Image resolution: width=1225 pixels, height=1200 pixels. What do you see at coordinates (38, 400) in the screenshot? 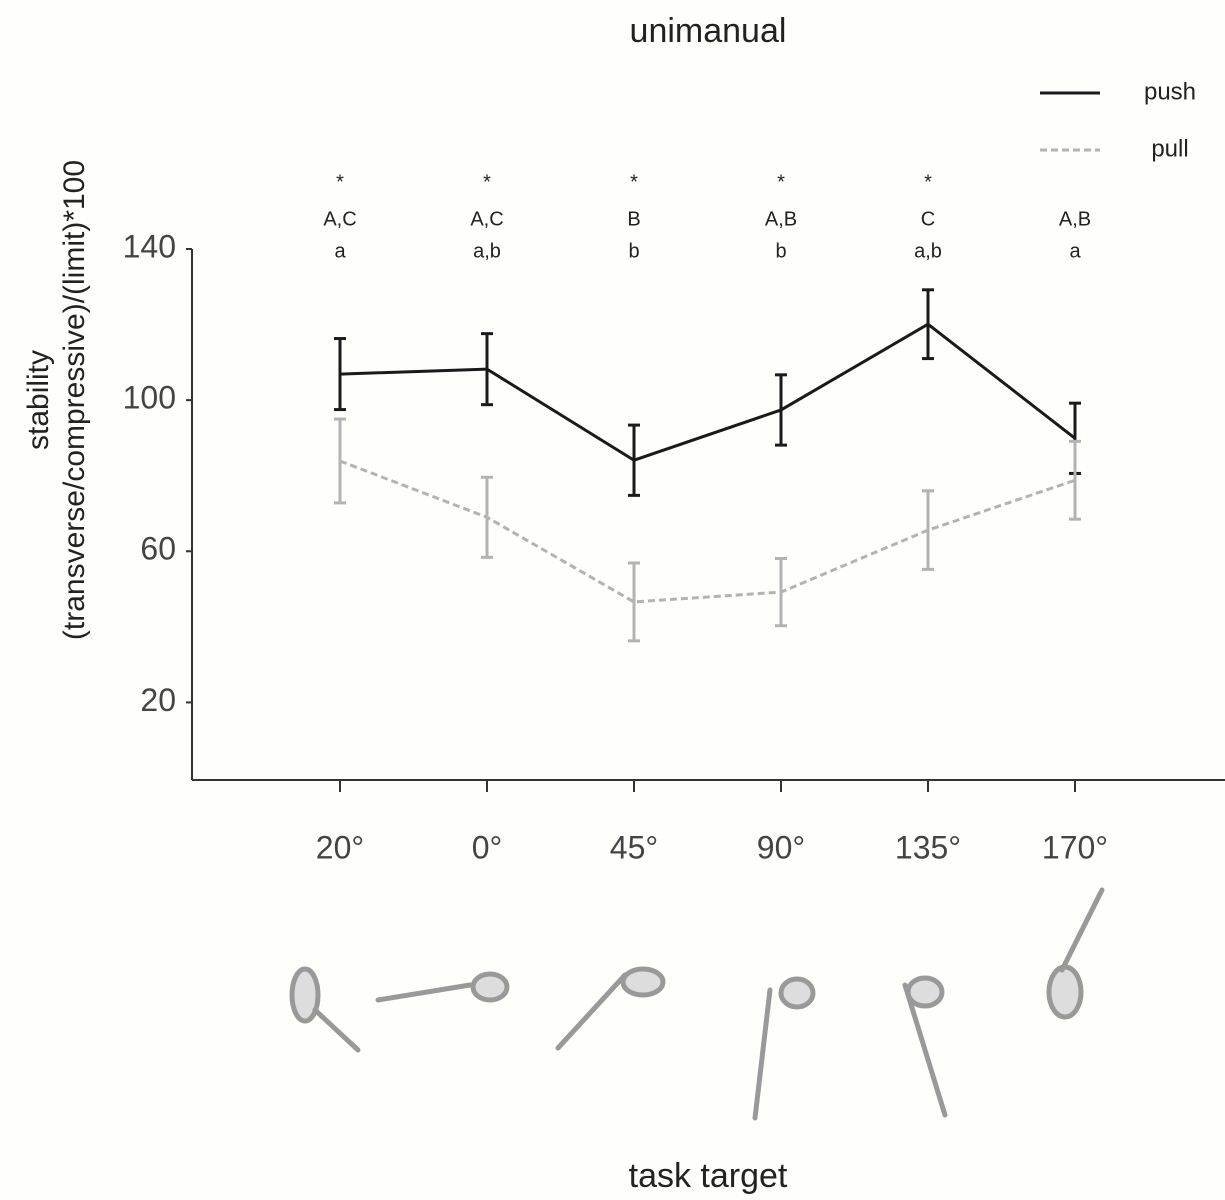
I see `y-axis-label-line: stability` at bounding box center [38, 400].